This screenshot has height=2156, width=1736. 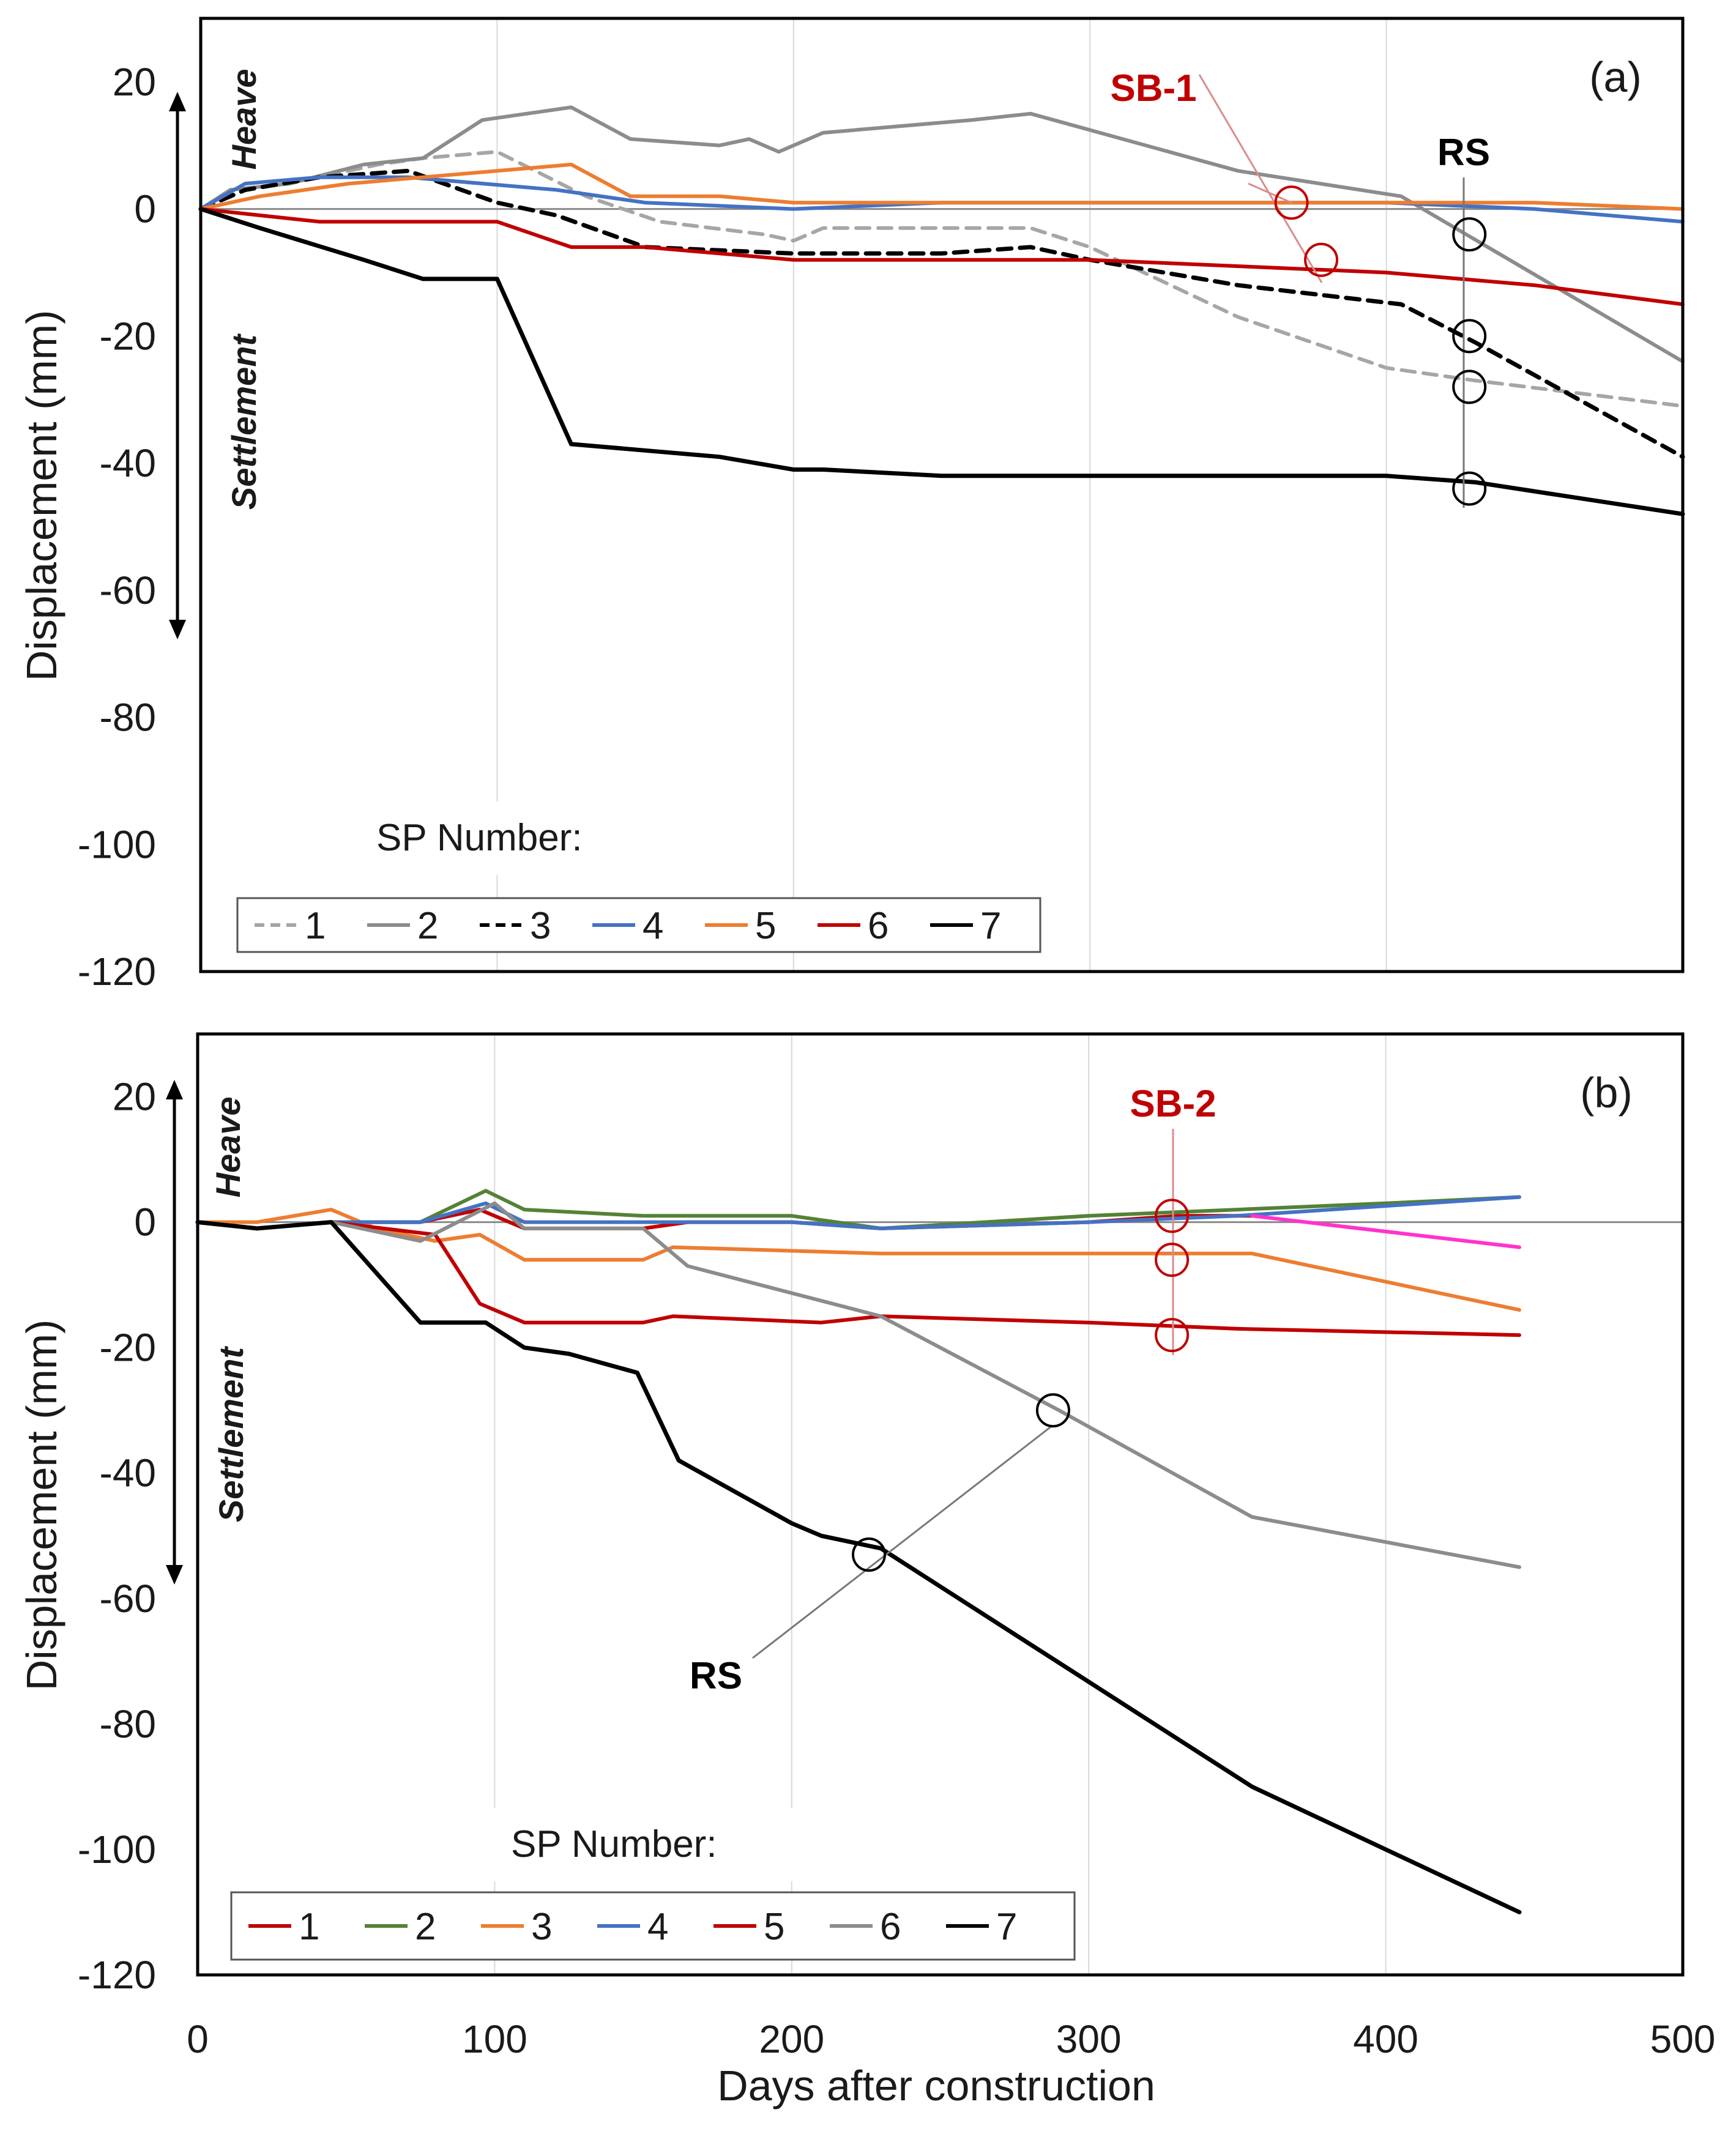 I want to click on panel-b-legend-title-bg, so click(x=636, y=1844).